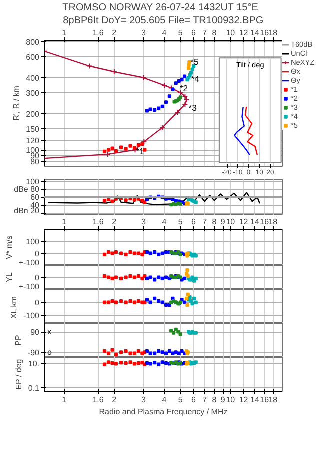  Describe the element at coordinates (31, 316) in the screenshot. I see `y-tick-label: -100` at that location.